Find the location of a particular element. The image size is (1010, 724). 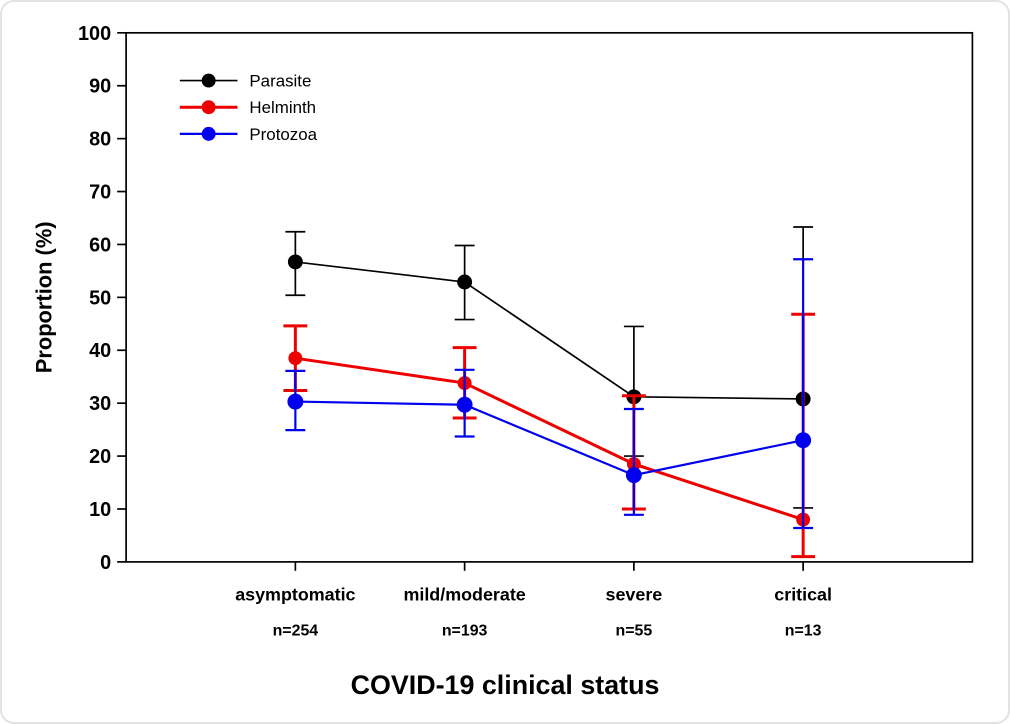

y-axis-title-text: Proportion (%) is located at coordinates (44, 297).